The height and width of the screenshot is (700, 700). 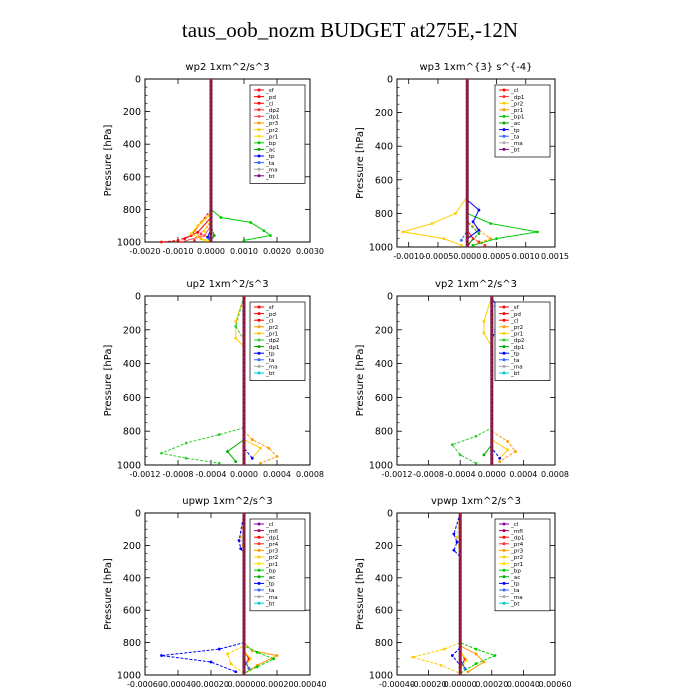 What do you see at coordinates (438, 256) in the screenshot?
I see `chart-2-xtick-label: -0.0005` at bounding box center [438, 256].